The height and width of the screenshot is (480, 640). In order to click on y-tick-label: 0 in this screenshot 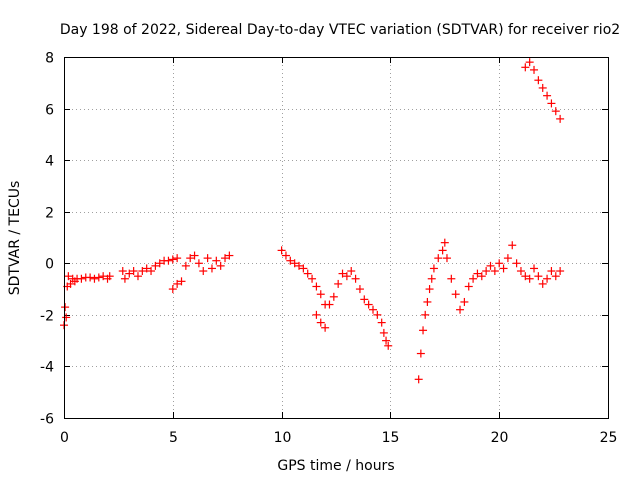, I will do `click(49, 265)`.